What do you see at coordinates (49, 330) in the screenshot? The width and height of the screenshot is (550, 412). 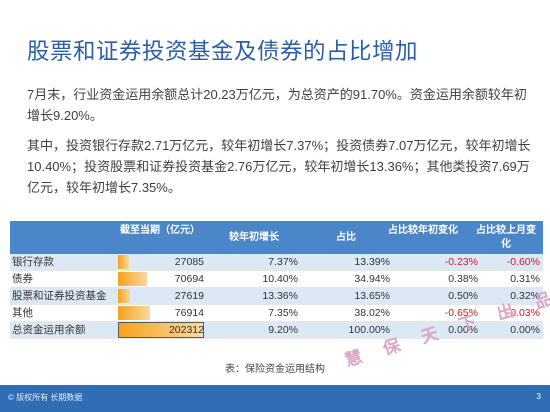 I see `row-name: 总资金运用余额` at bounding box center [49, 330].